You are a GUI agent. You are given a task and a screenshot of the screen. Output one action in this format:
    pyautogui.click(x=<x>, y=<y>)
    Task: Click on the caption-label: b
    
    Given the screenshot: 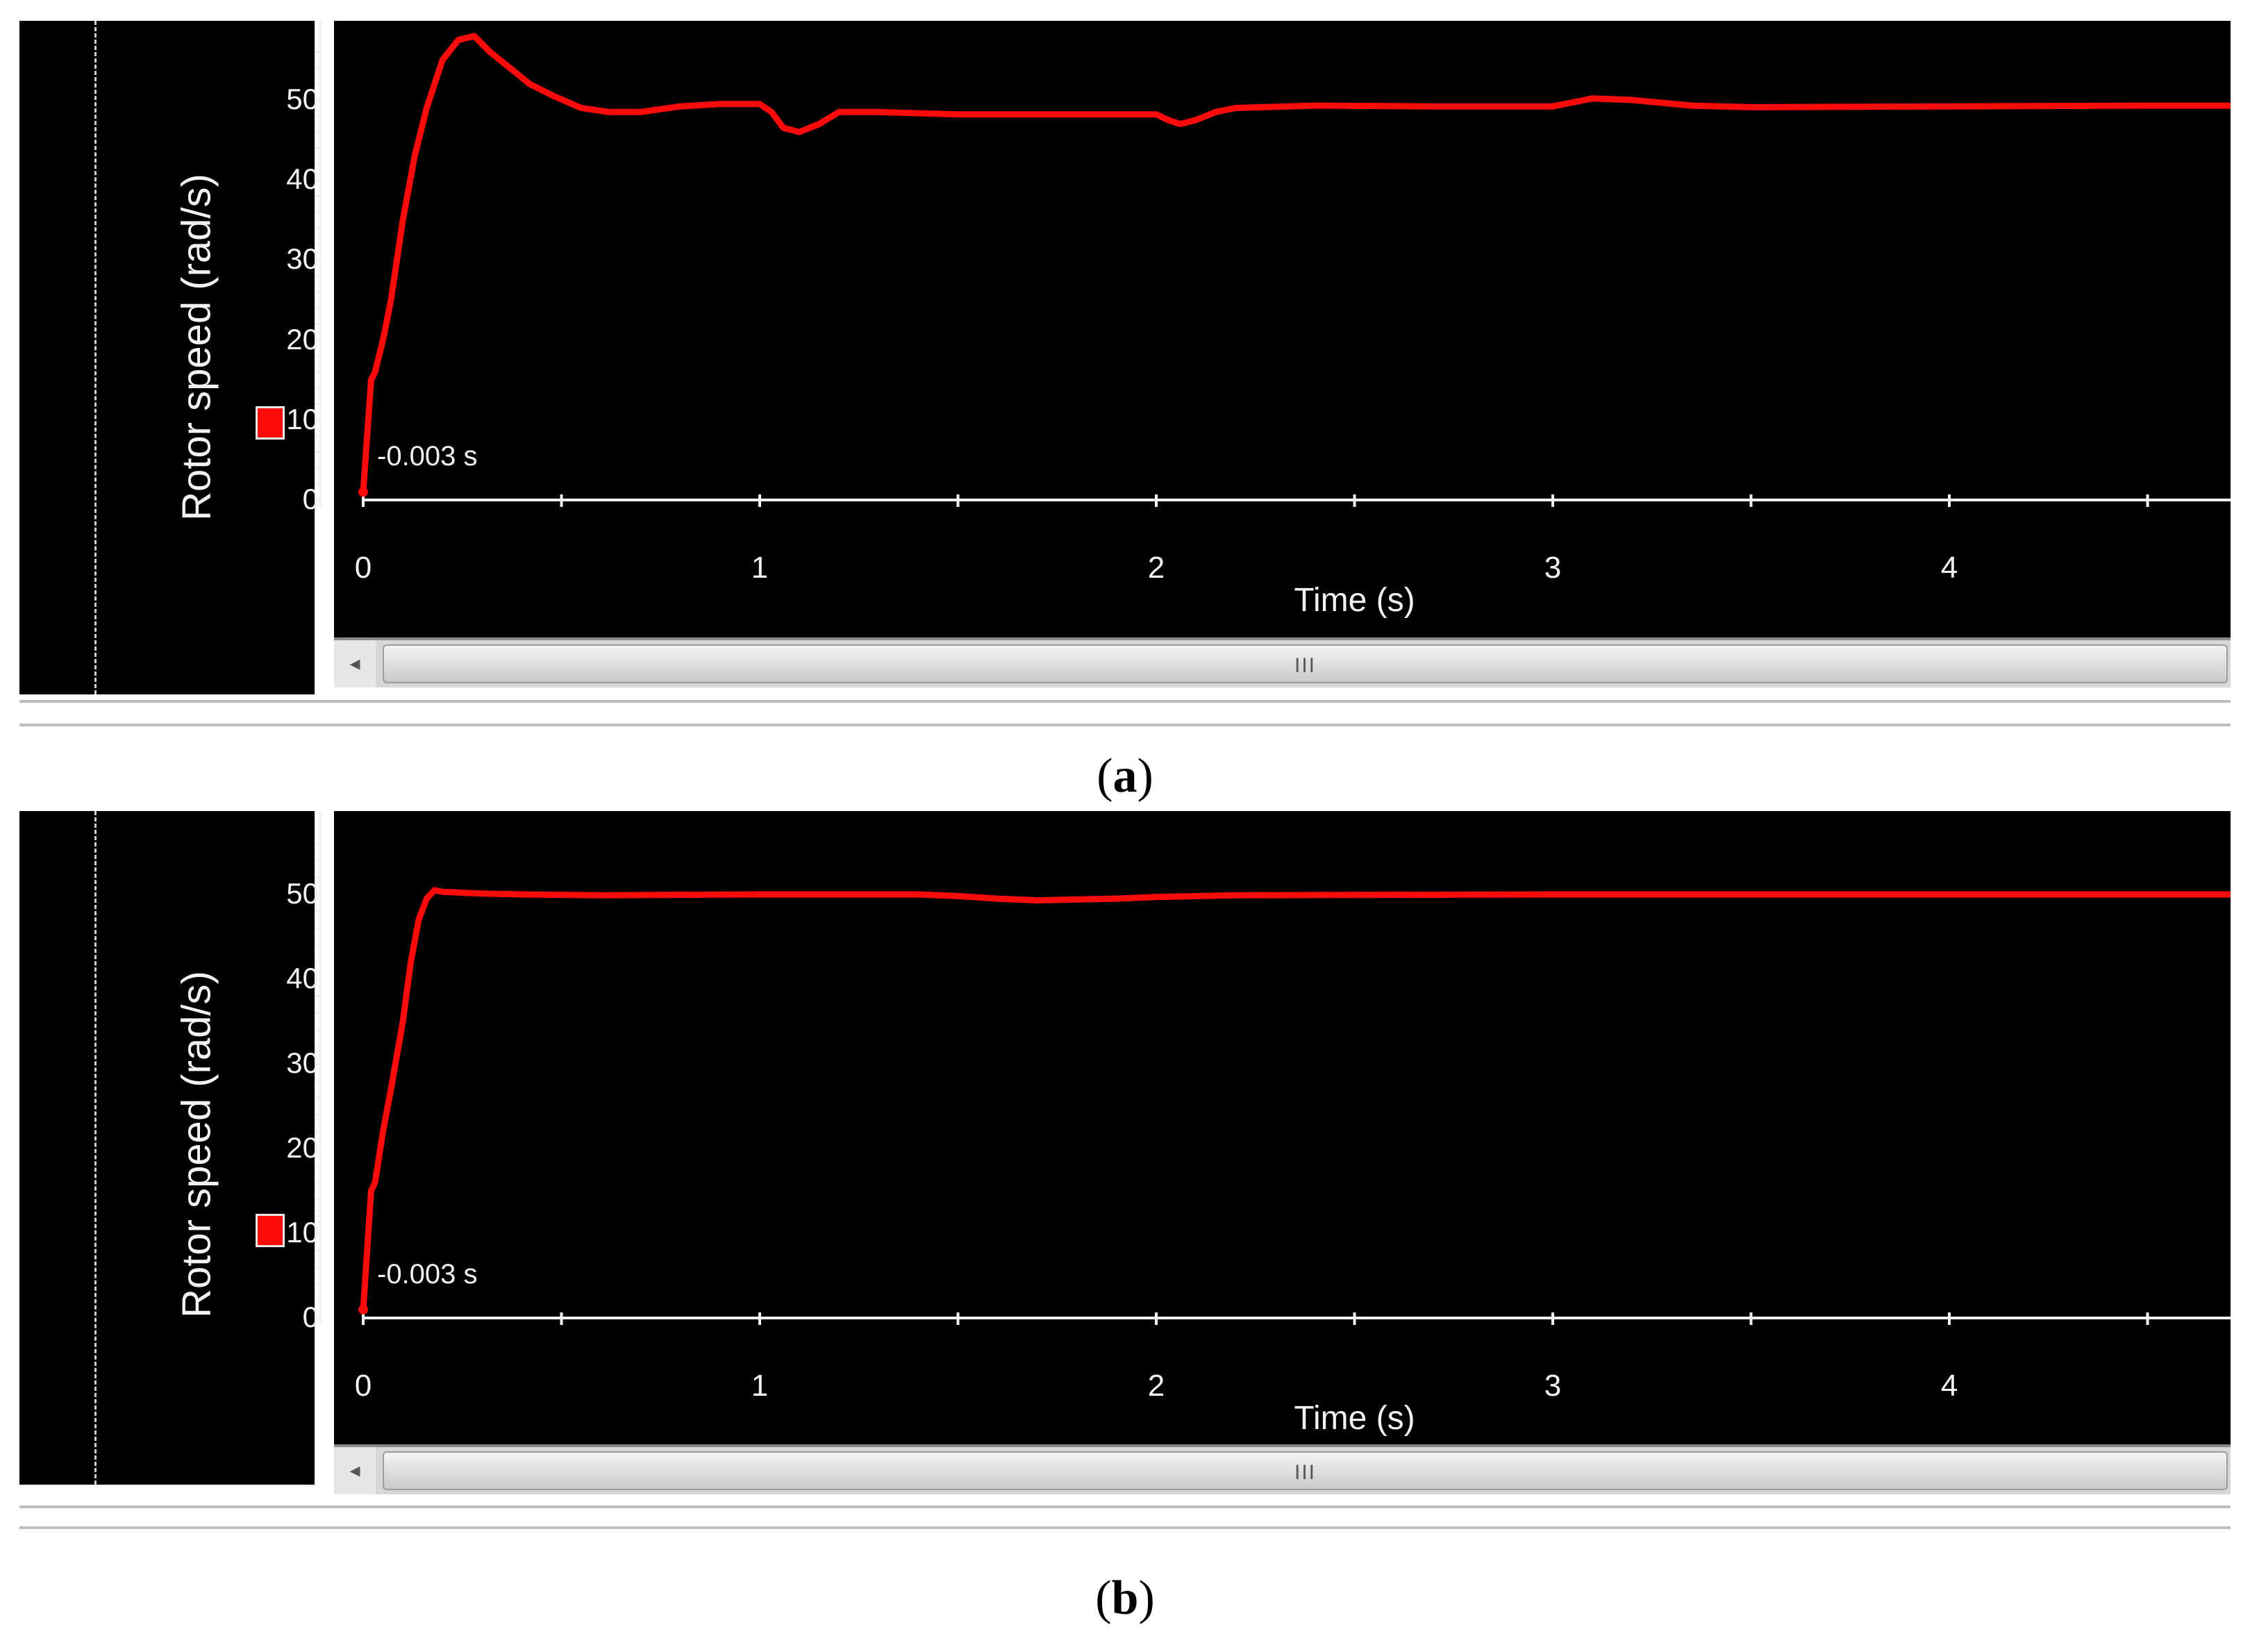 What is the action you would take?
    pyautogui.click(x=1125, y=1598)
    